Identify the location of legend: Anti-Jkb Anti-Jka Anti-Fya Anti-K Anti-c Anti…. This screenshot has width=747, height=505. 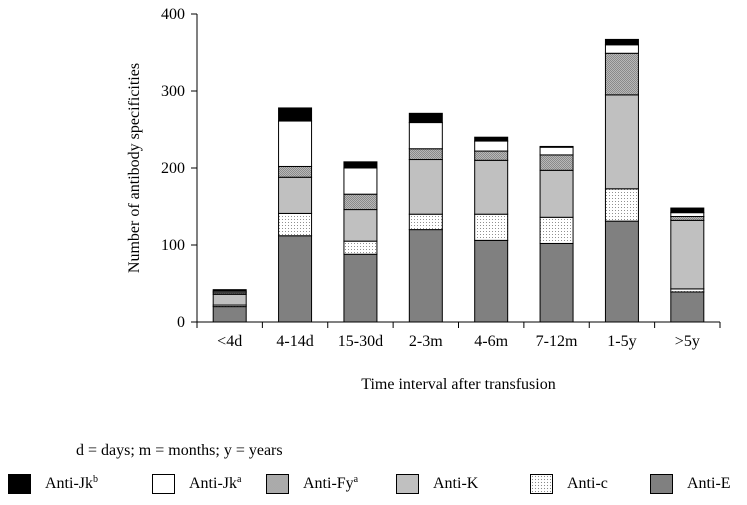
(373, 487).